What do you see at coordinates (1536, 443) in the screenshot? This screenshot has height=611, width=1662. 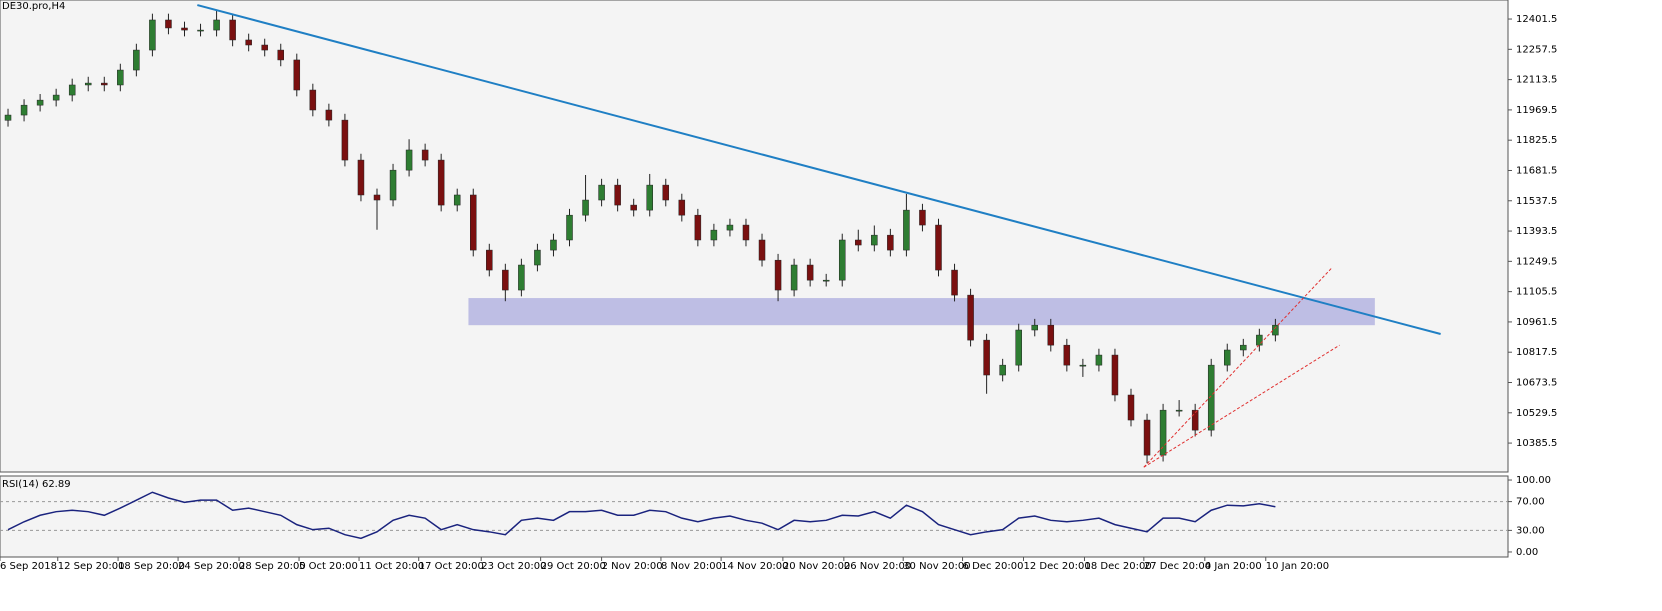 I see `y-tick-label: 10385.5` at bounding box center [1536, 443].